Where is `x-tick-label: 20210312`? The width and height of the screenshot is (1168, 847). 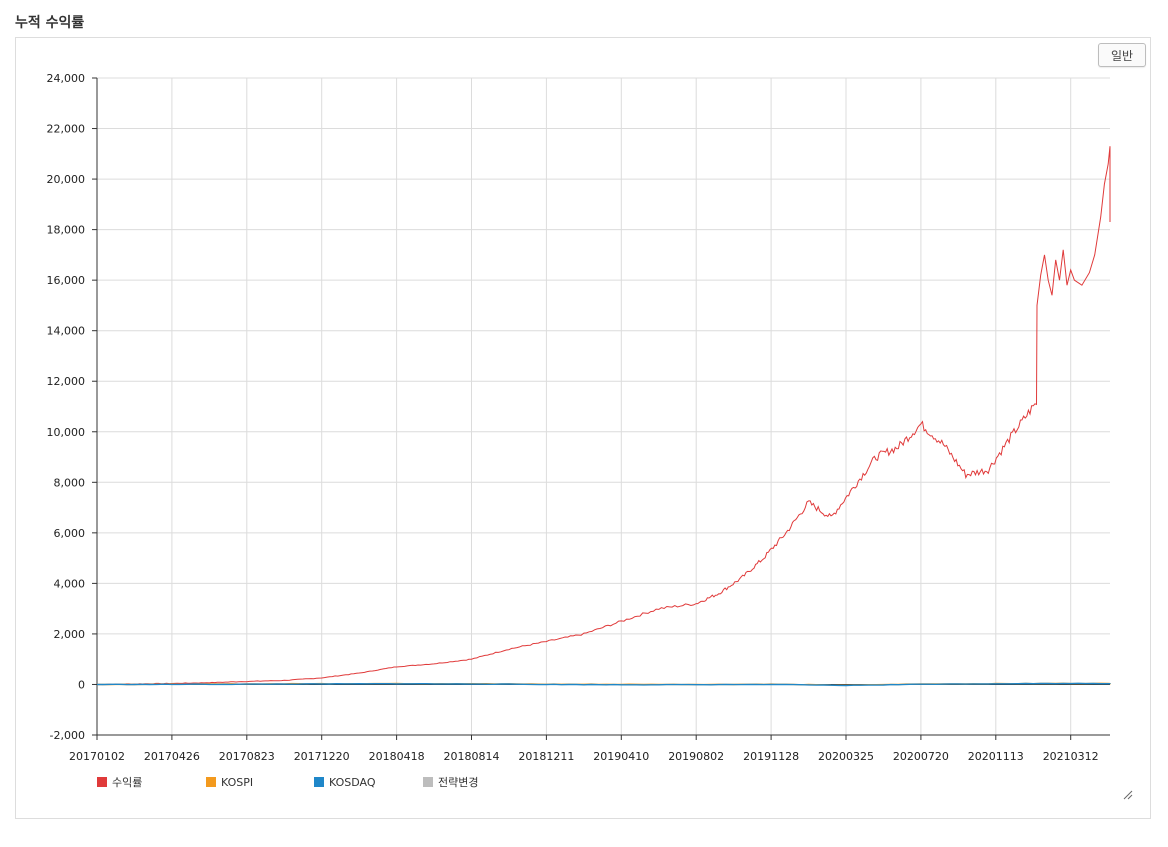
x-tick-label: 20210312 is located at coordinates (1071, 756).